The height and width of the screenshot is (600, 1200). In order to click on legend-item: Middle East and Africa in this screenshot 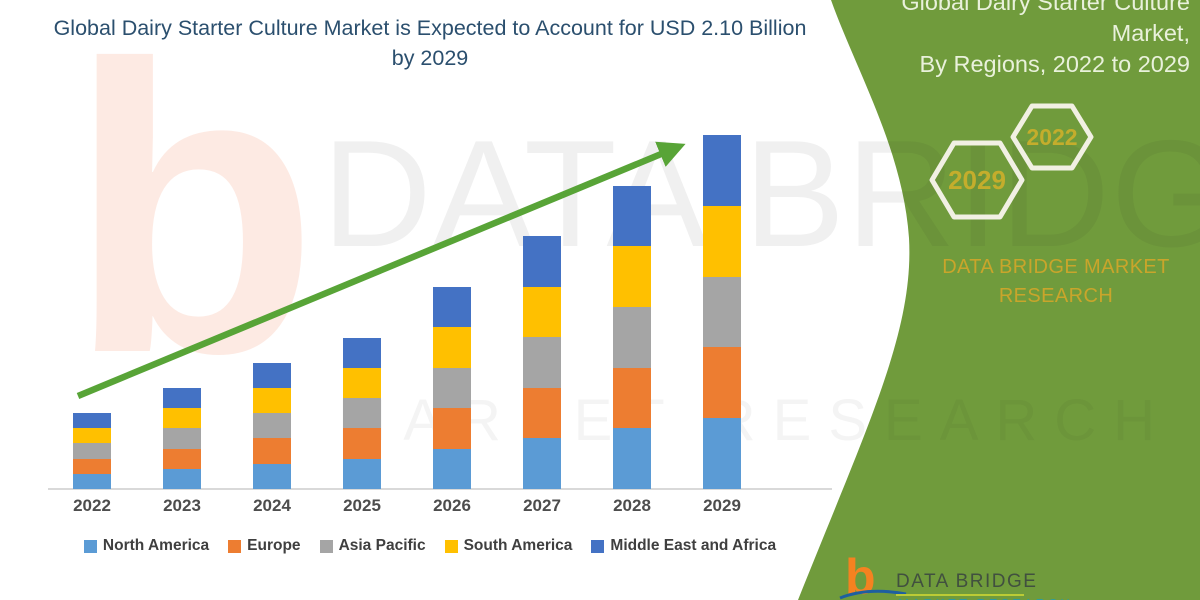, I will do `click(683, 546)`.